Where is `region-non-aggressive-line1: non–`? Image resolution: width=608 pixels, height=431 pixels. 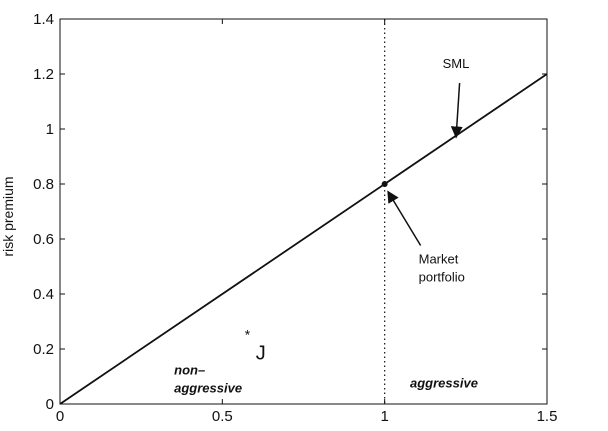 region-non-aggressive-line1: non– is located at coordinates (189, 369).